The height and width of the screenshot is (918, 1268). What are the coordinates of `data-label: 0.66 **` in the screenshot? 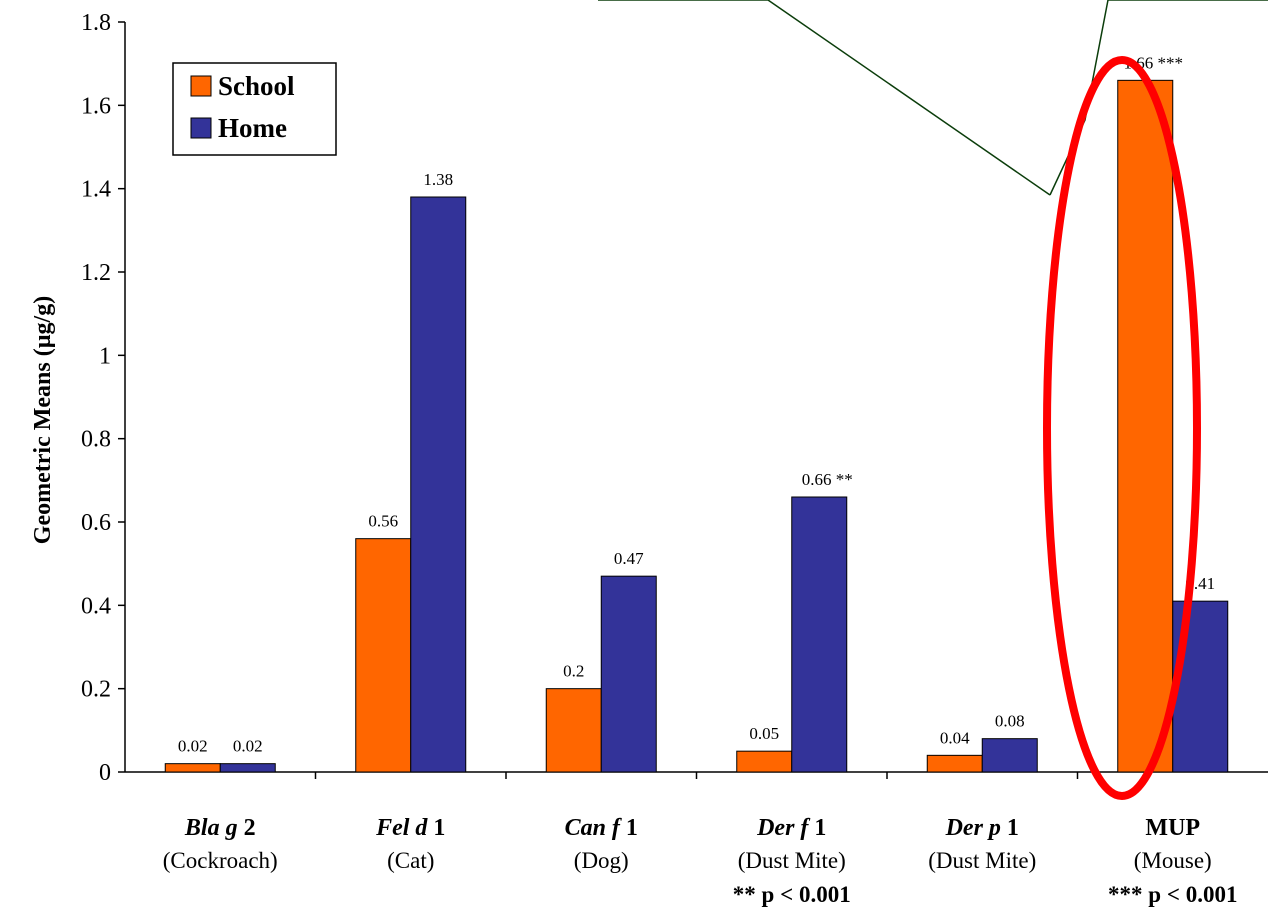 It's located at (827, 479).